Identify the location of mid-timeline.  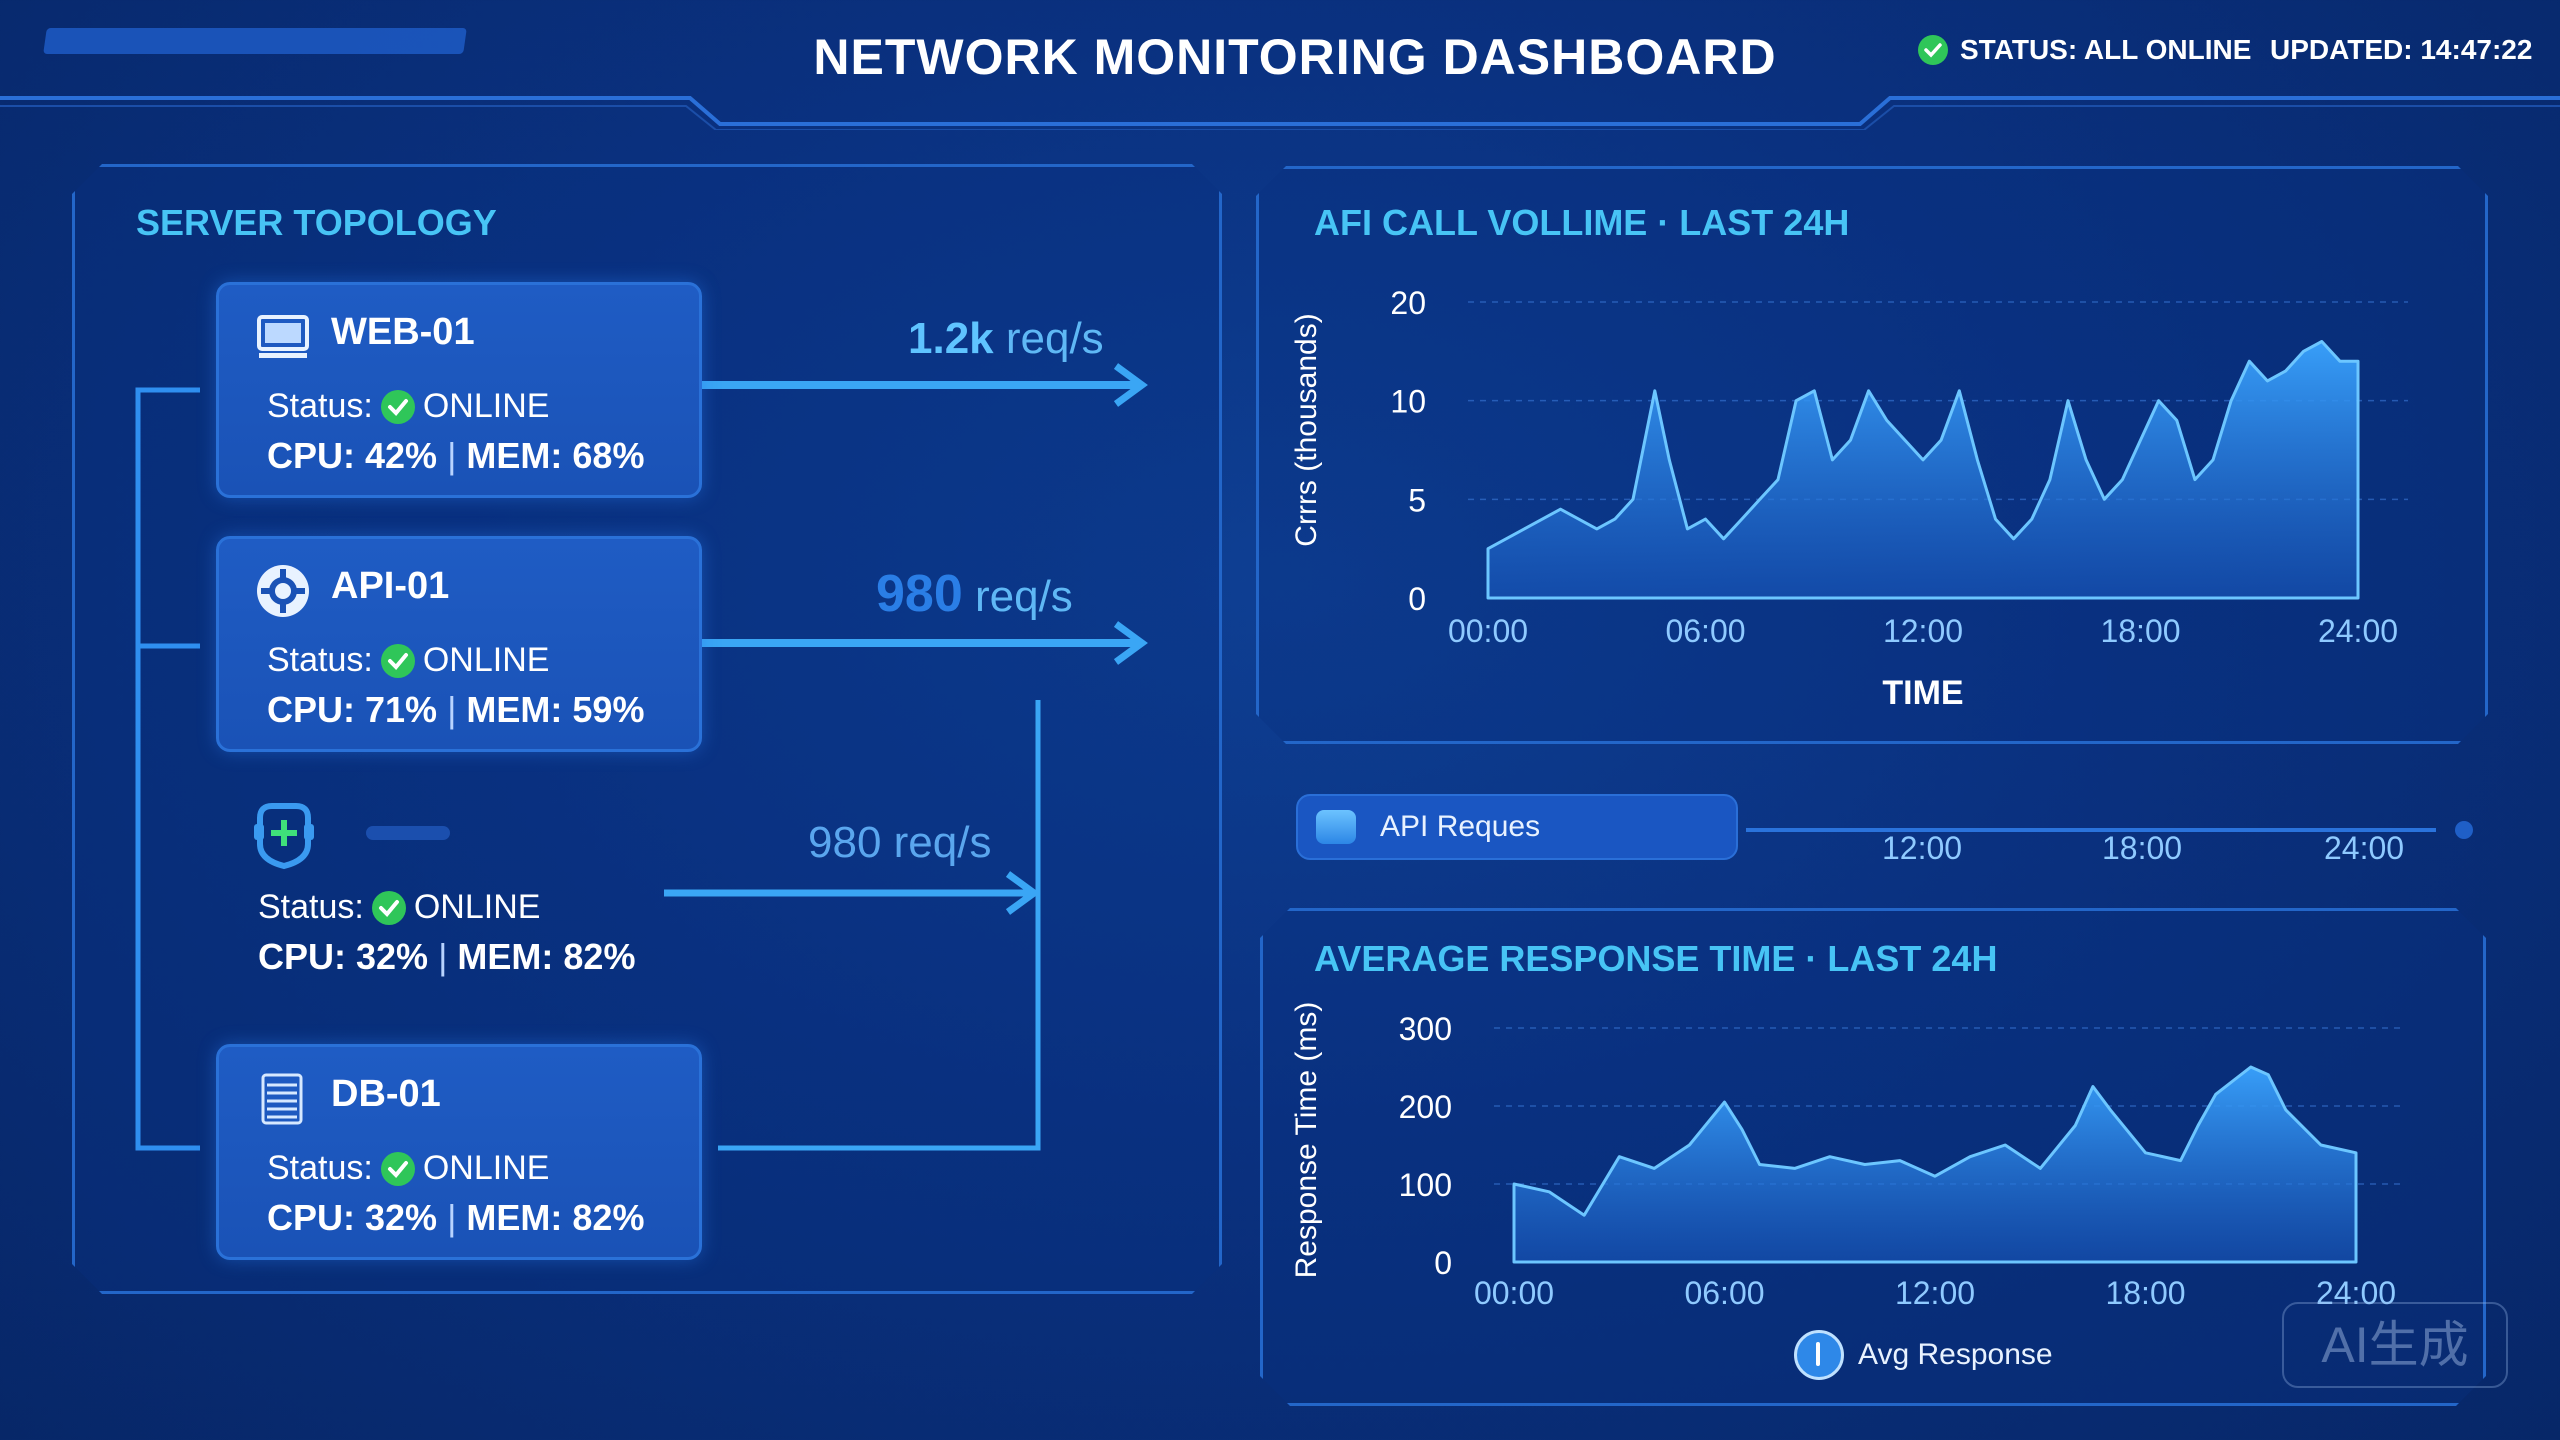
(2109, 830).